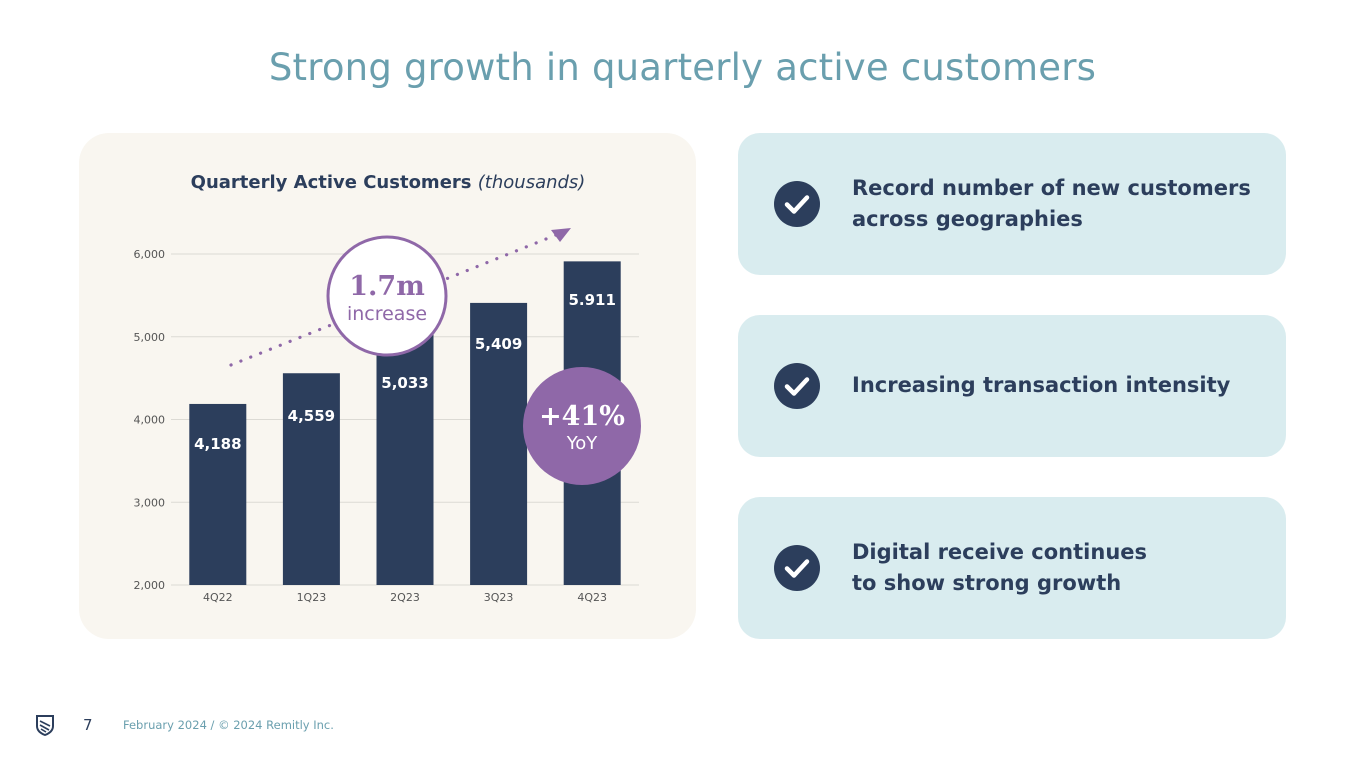 This screenshot has width=1365, height=768. What do you see at coordinates (405, 459) in the screenshot?
I see `bar-2q23` at bounding box center [405, 459].